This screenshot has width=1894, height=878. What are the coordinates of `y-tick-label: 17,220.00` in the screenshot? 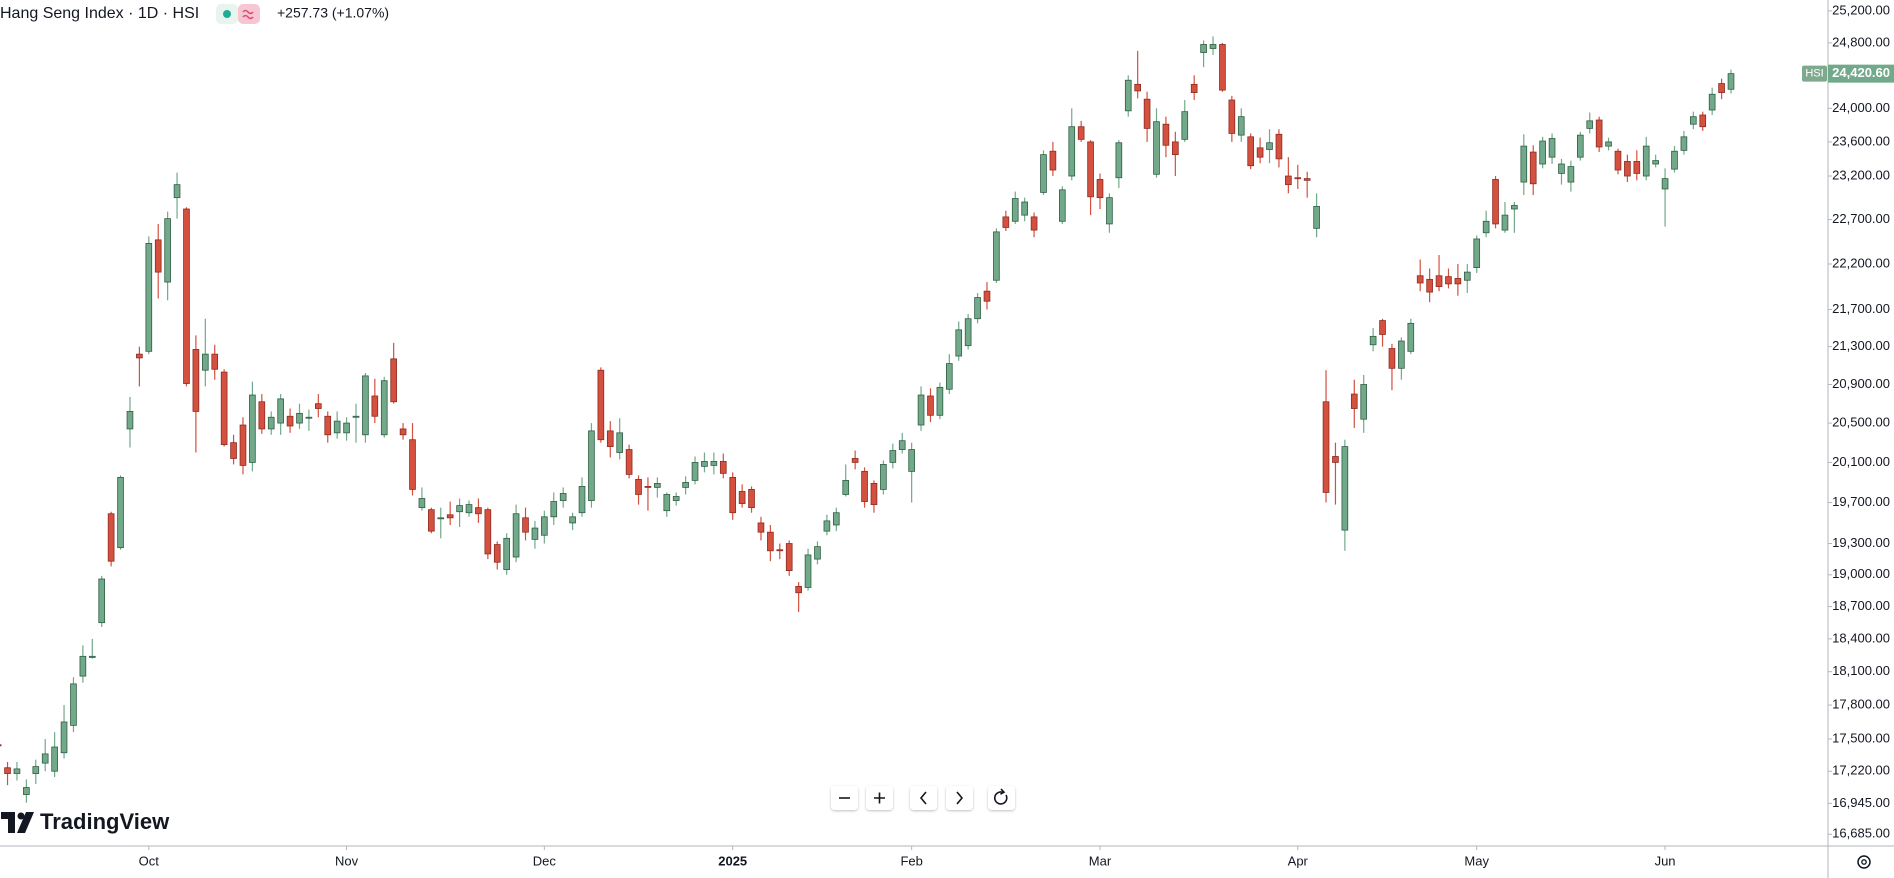 It's located at (1861, 770).